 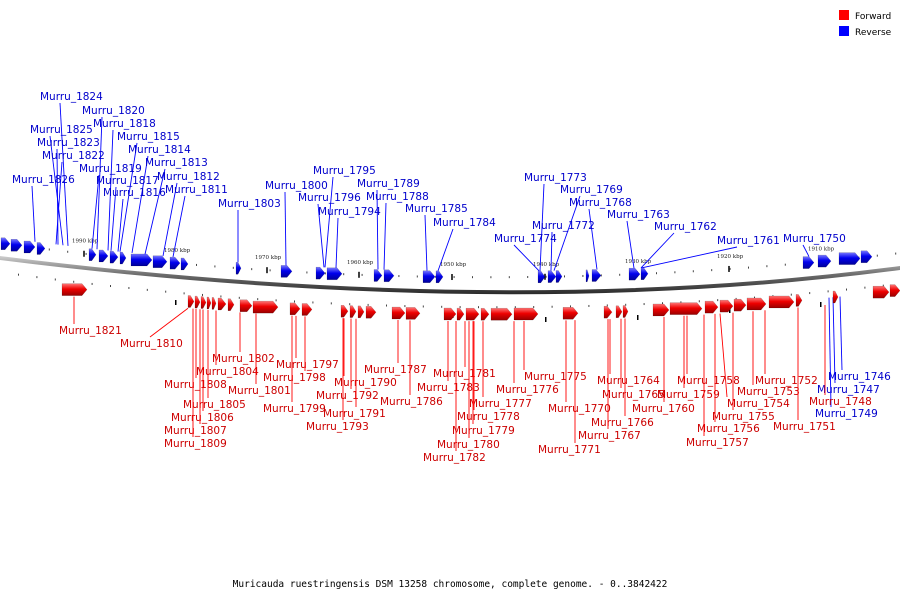 I want to click on reverse-gene-label: Murru_1794, so click(x=349, y=212).